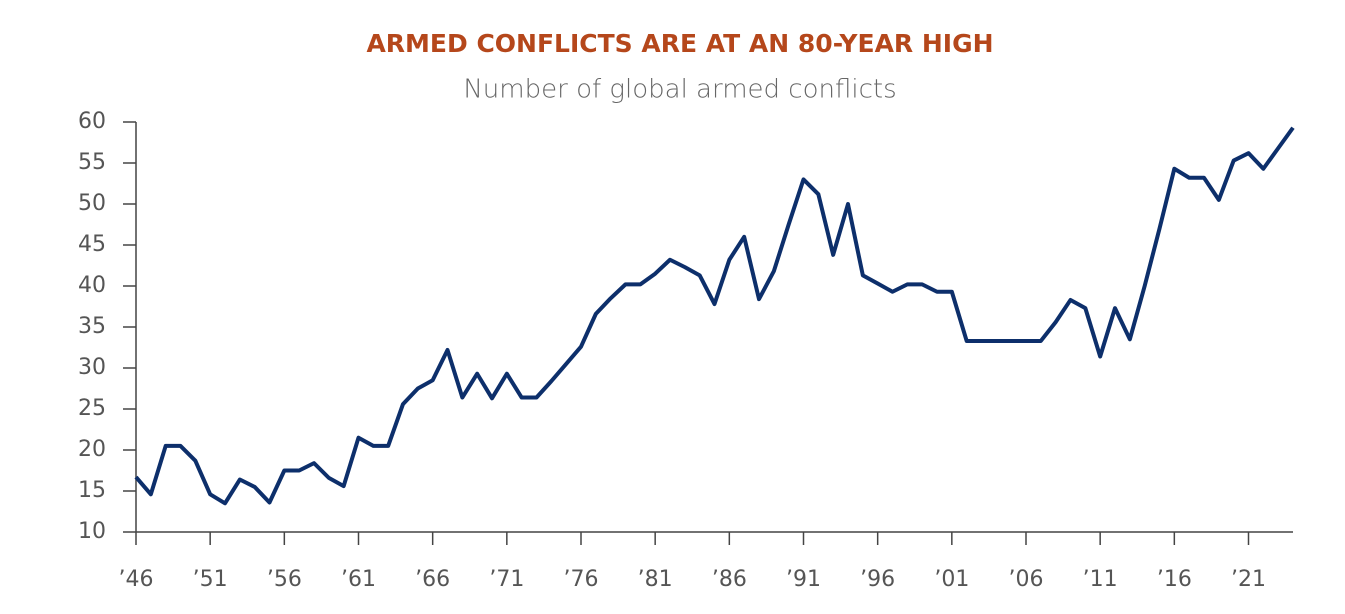  I want to click on x-tick-label: ’01, so click(951, 579).